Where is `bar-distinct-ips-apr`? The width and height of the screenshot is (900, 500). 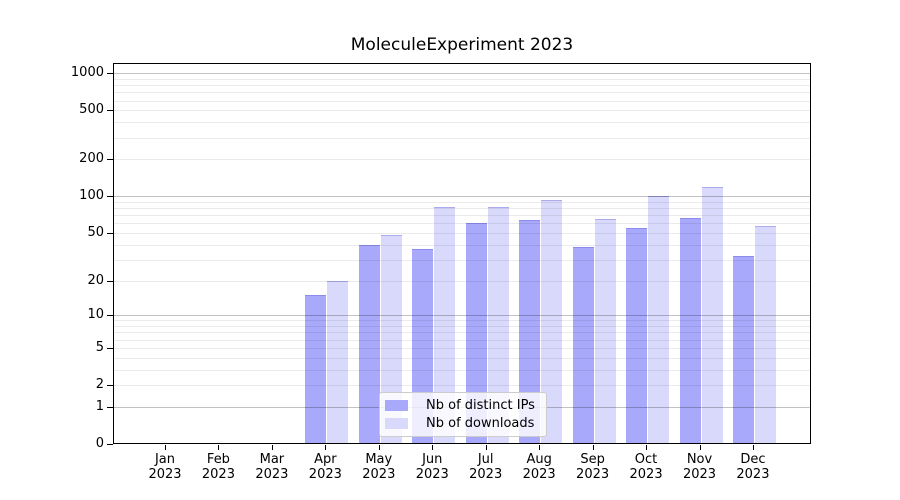 bar-distinct-ips-apr is located at coordinates (316, 369).